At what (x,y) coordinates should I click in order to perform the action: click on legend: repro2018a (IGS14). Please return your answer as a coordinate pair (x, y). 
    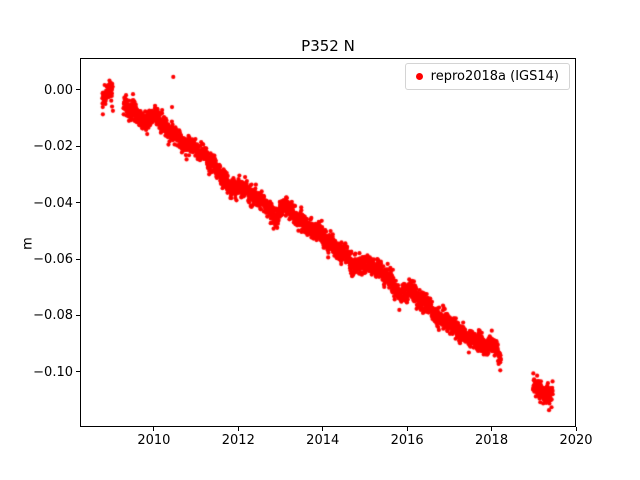
    Looking at the image, I should click on (487, 76).